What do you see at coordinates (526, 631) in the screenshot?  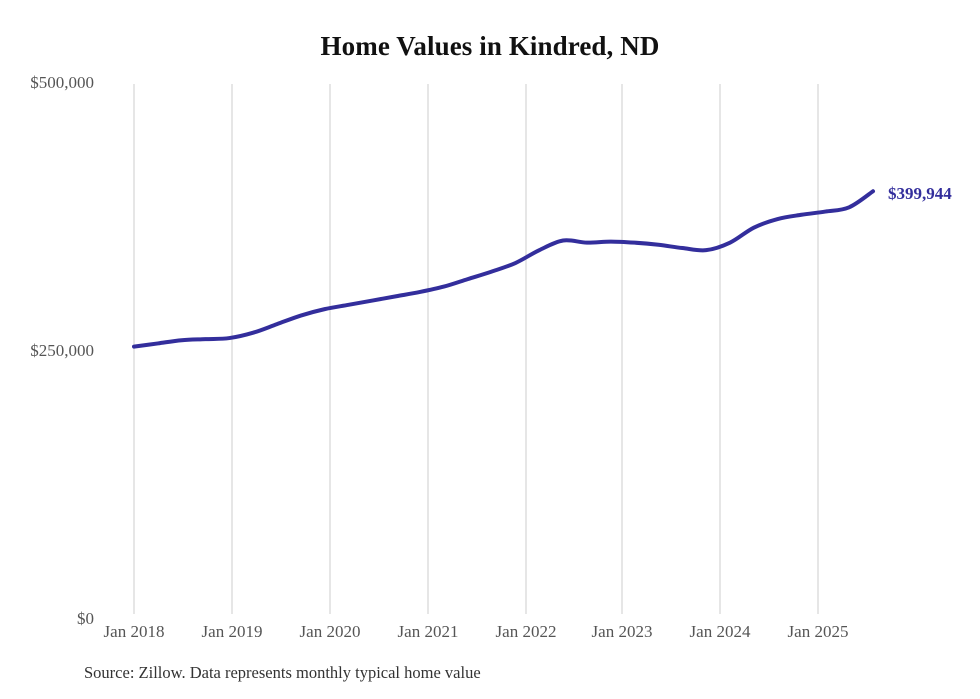 I see `x-axis-tick-label: Jan 2022` at bounding box center [526, 631].